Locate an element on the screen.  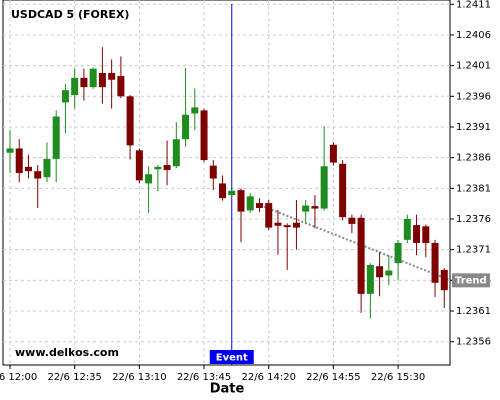
y-tick-label: 1.2396 is located at coordinates (473, 96).